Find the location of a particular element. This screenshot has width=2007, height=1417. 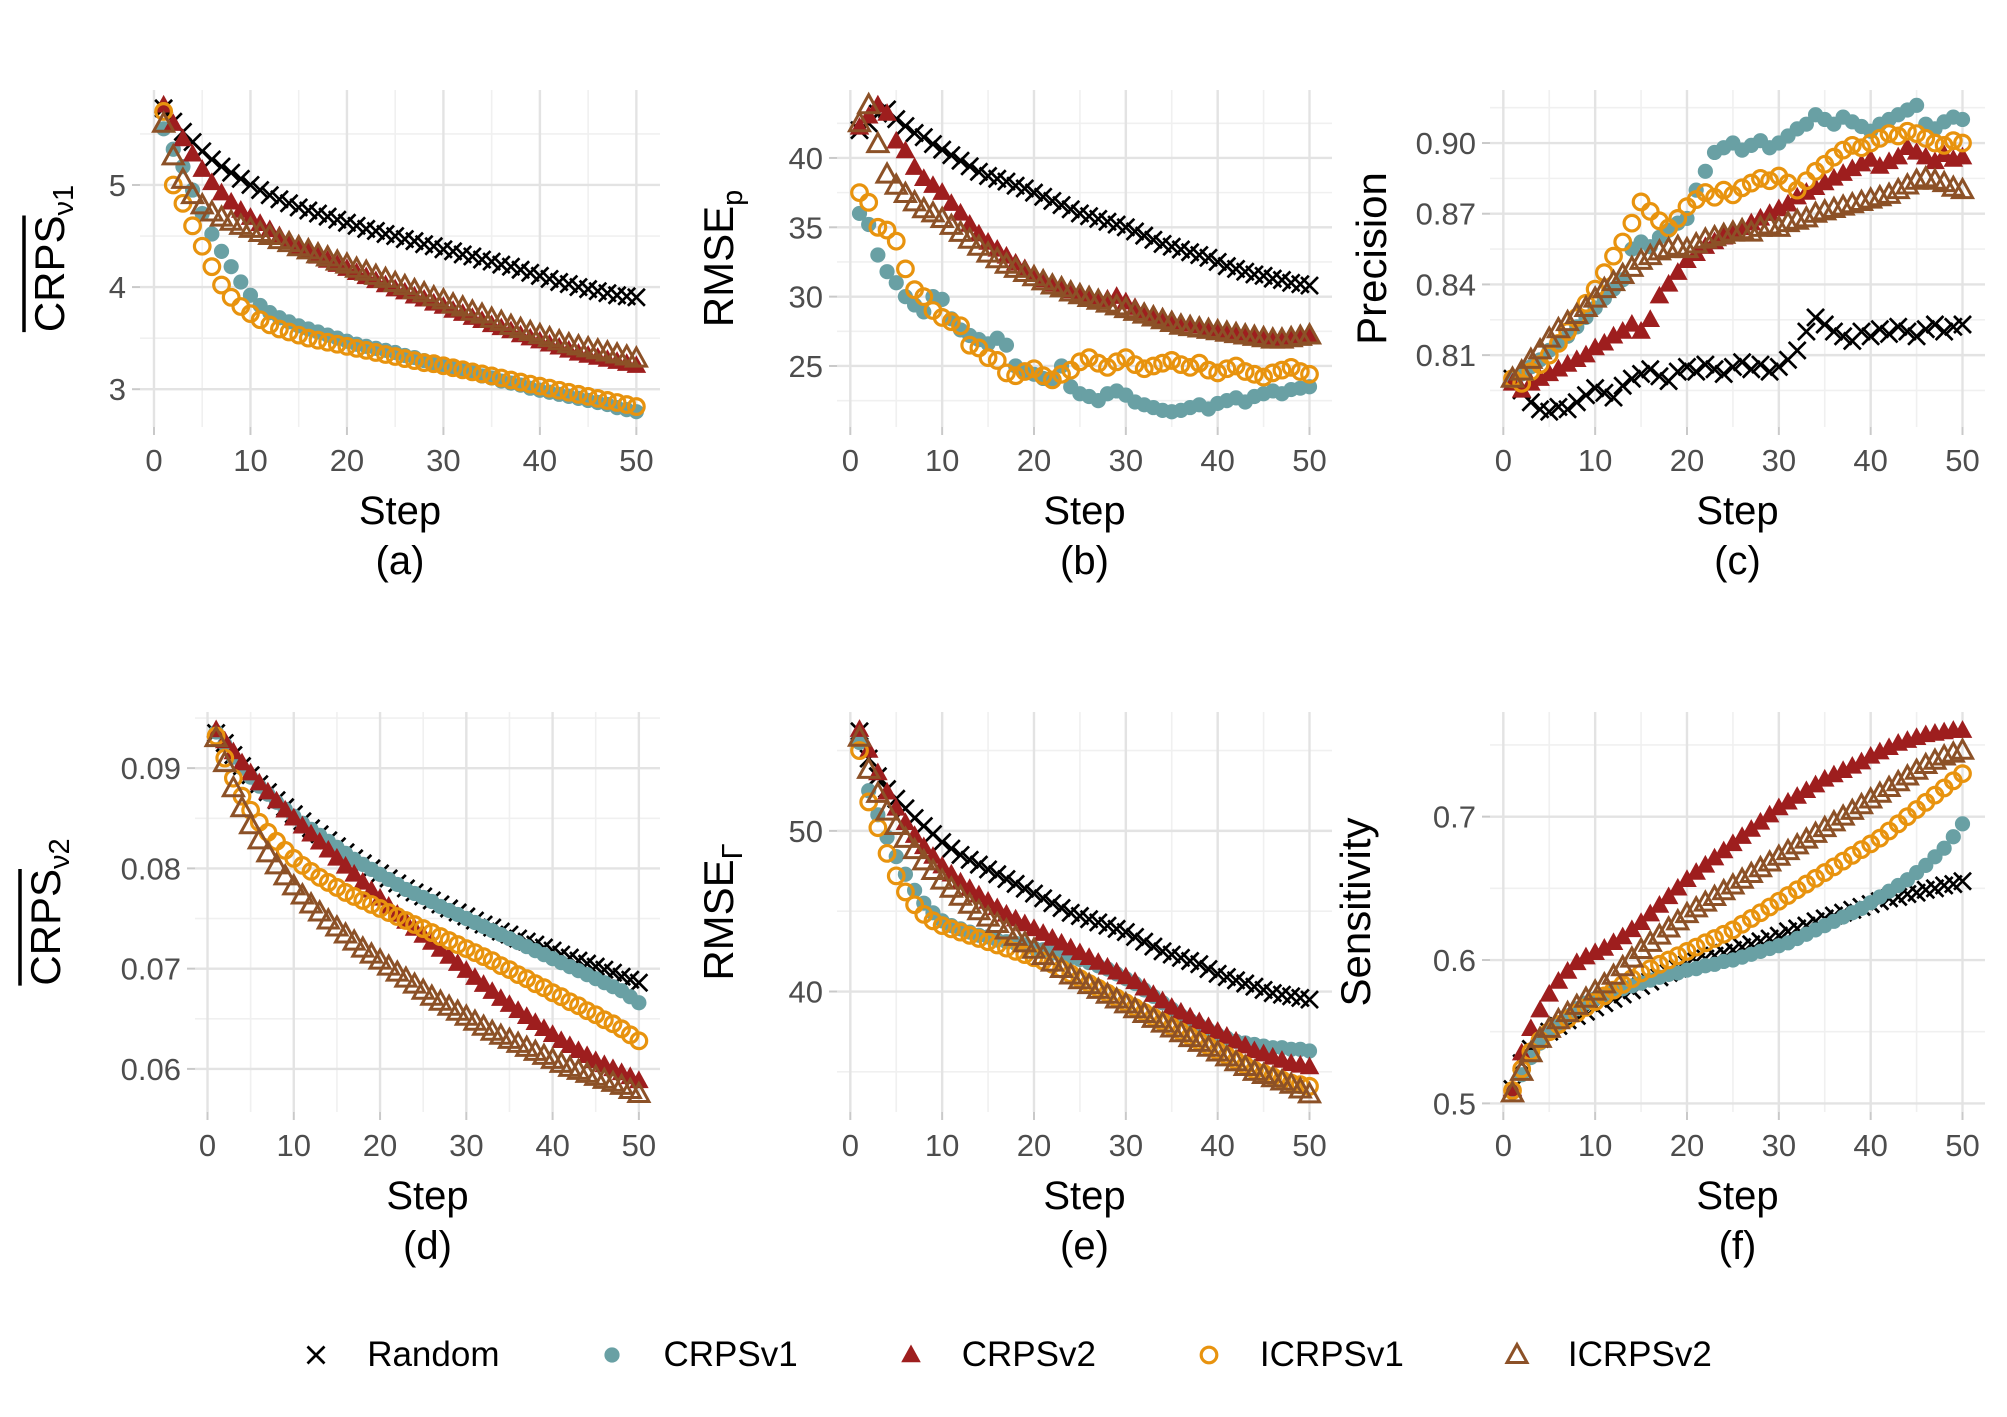

y-tick-label: 35 is located at coordinates (806, 227).